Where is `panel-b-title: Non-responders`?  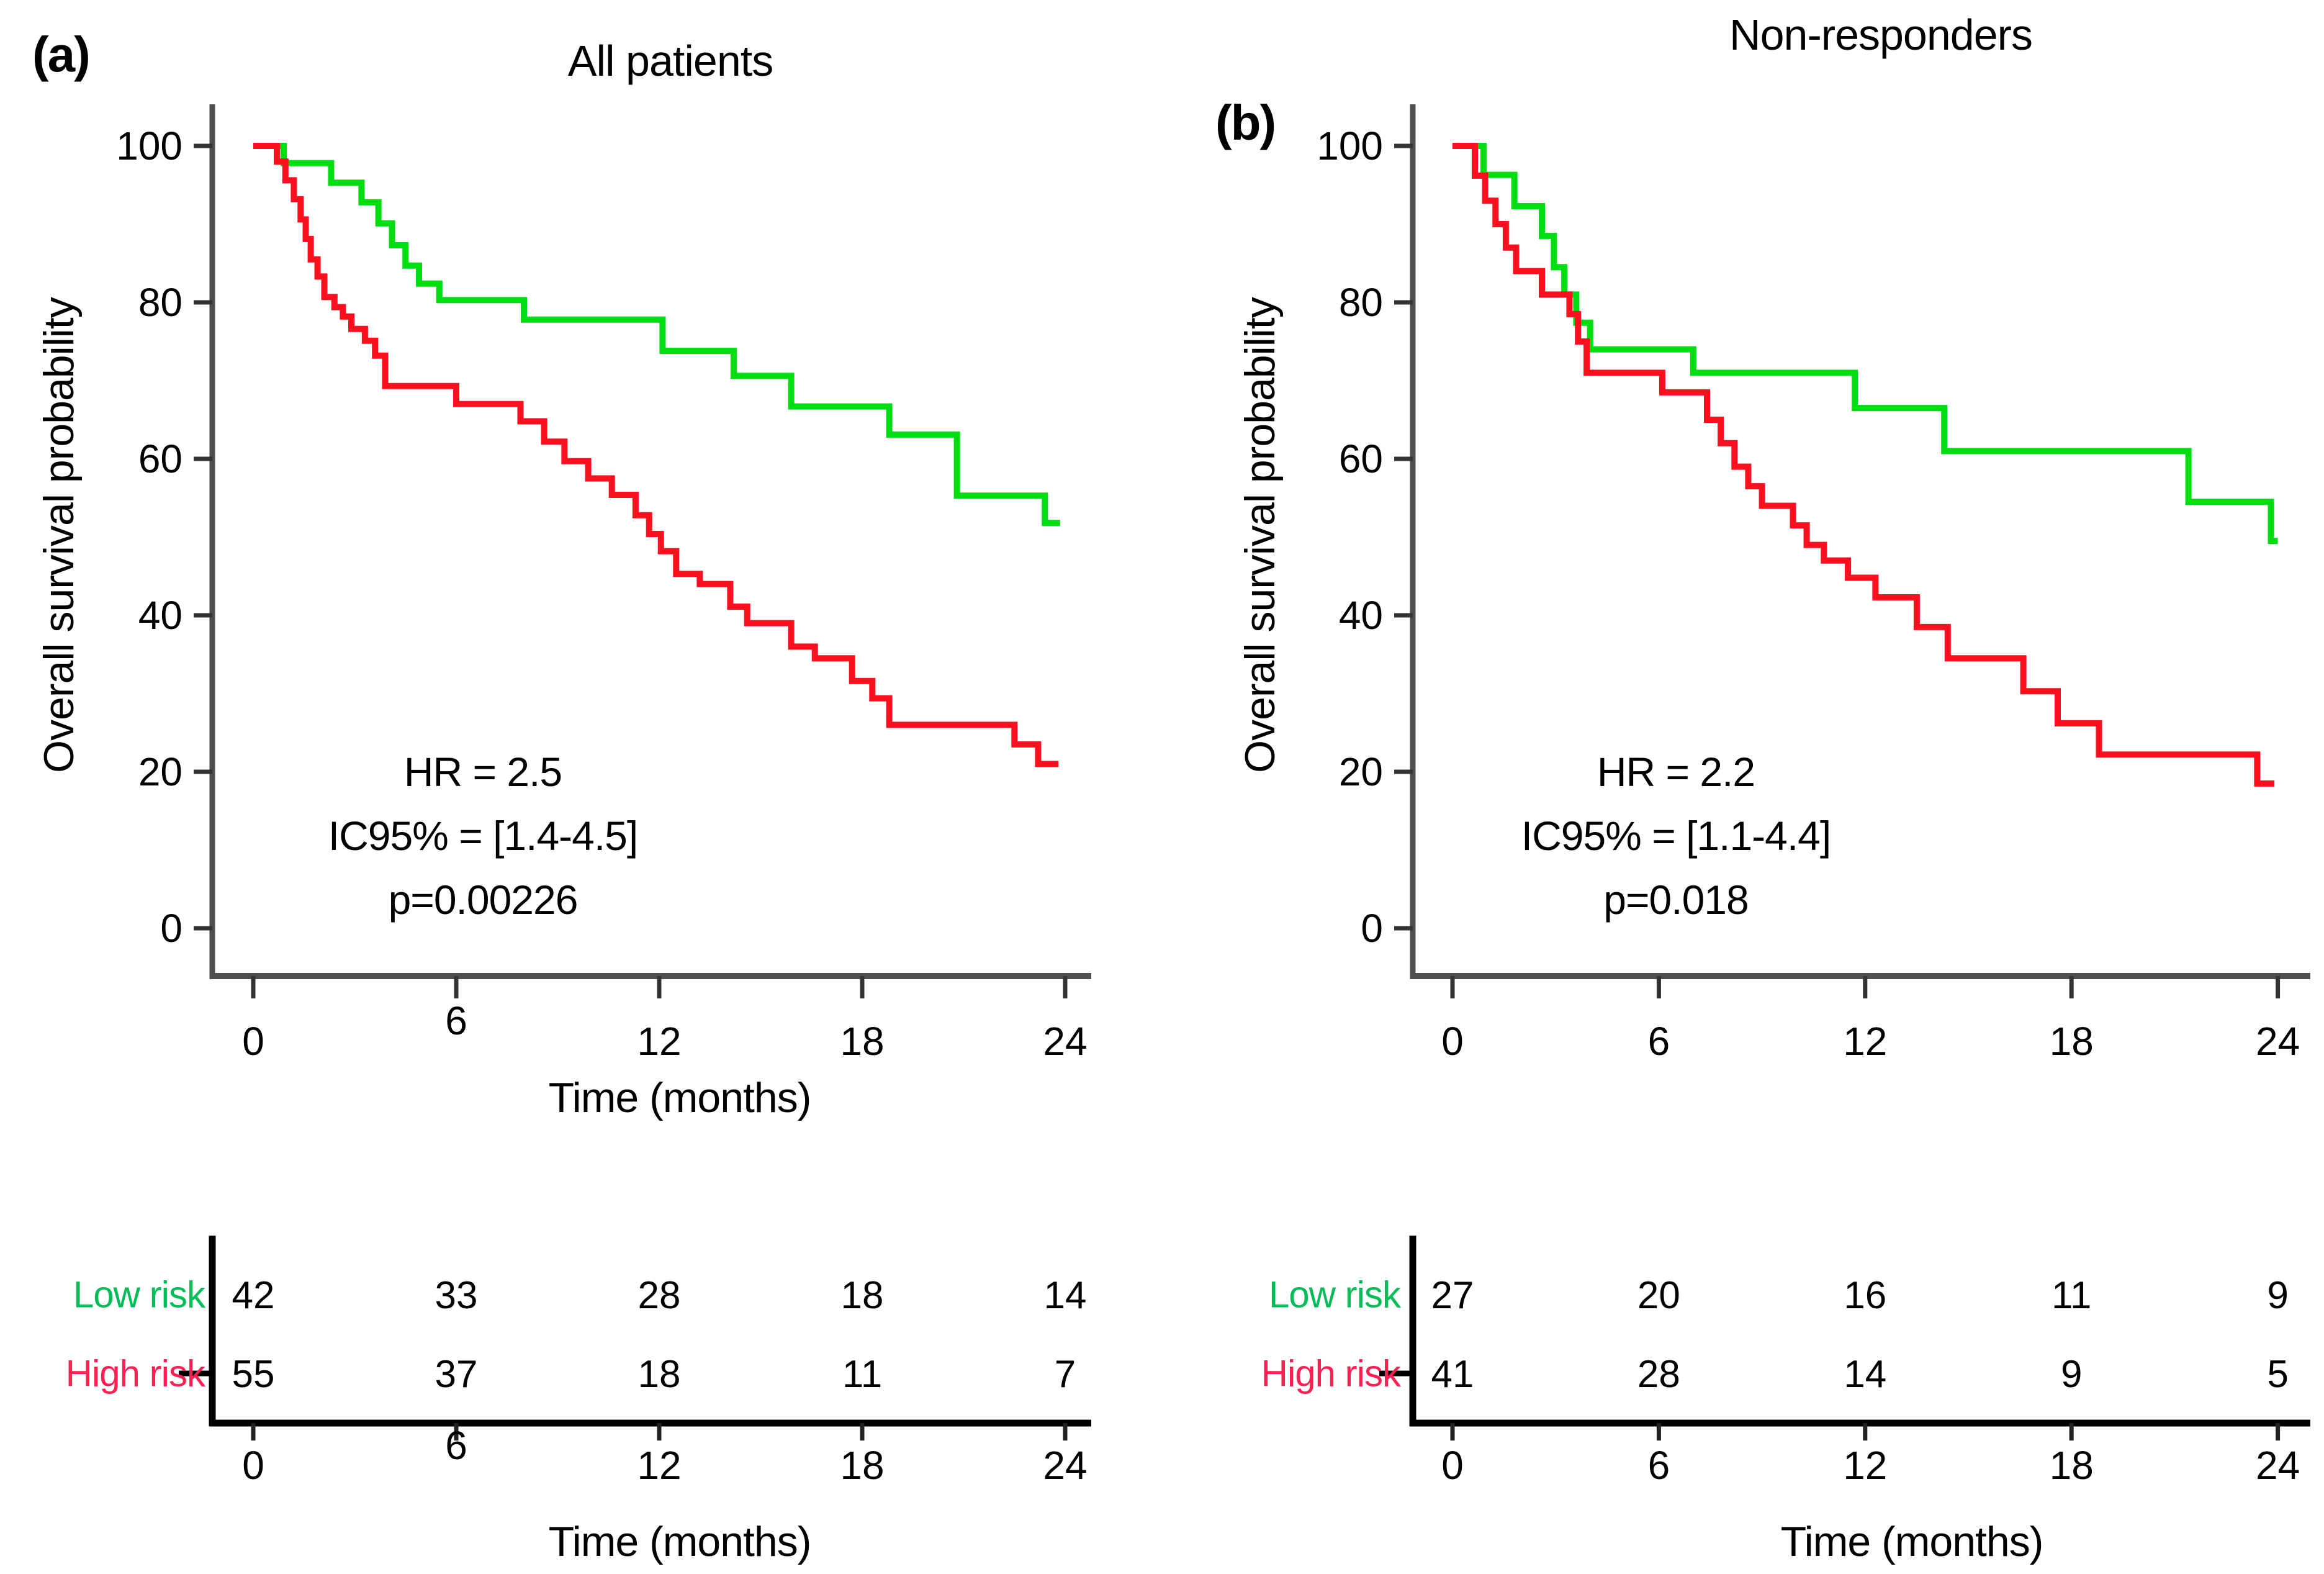
panel-b-title: Non-responders is located at coordinates (1881, 35).